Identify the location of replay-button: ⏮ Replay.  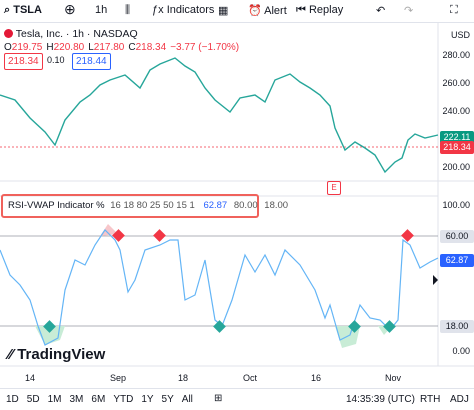
(320, 10).